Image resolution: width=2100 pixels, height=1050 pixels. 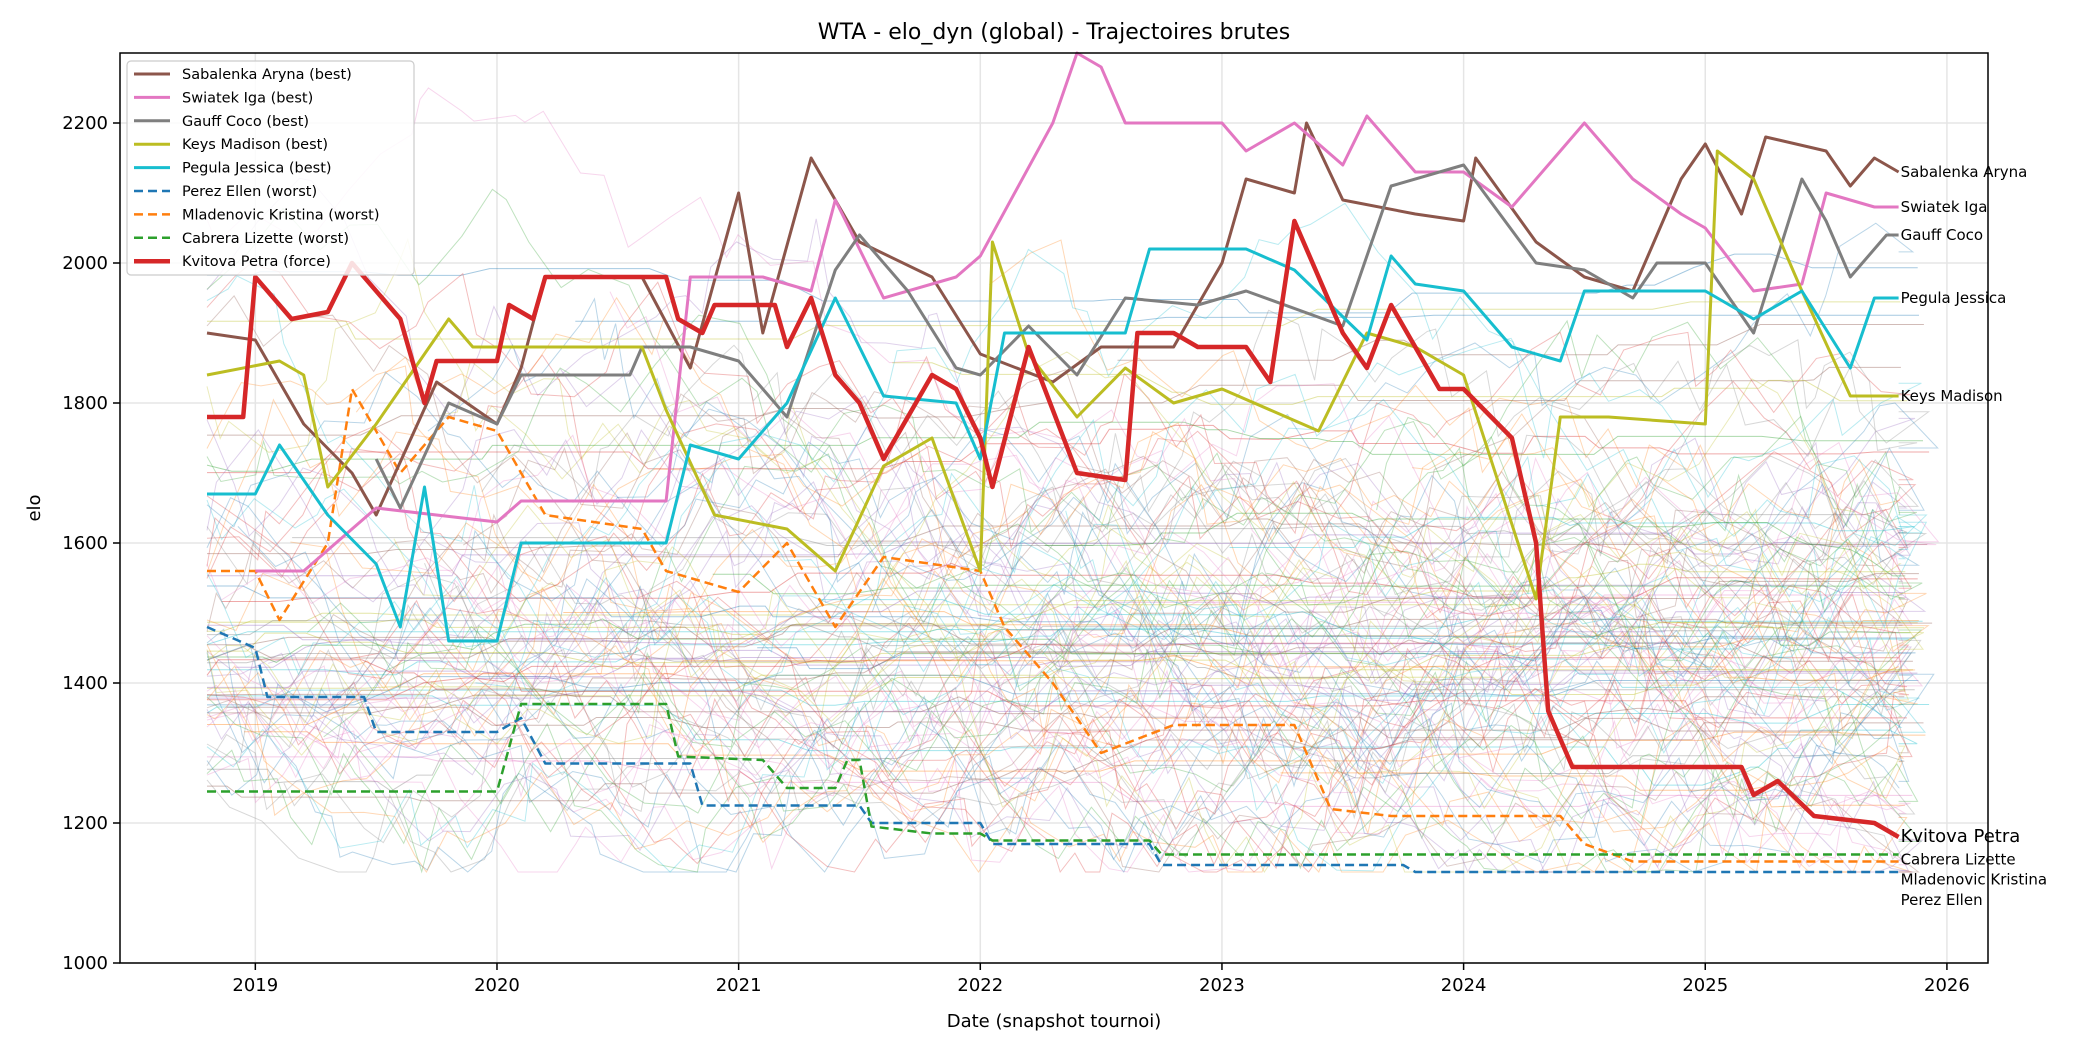 I want to click on end-label: Perez Ellen, so click(x=1942, y=900).